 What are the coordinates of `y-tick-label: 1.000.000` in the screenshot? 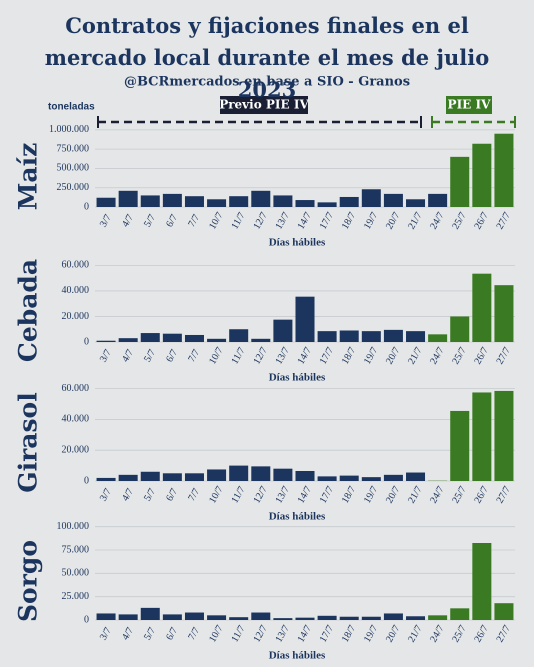 It's located at (69, 129).